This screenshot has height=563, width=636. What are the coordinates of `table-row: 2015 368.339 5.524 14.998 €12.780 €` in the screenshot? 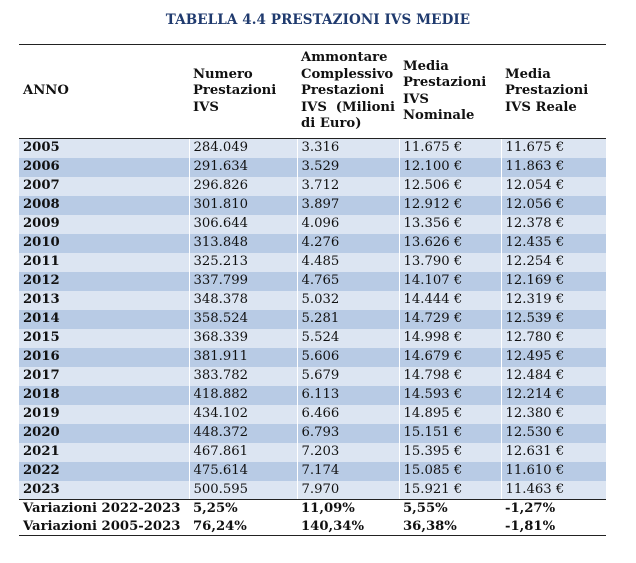 It's located at (312, 338).